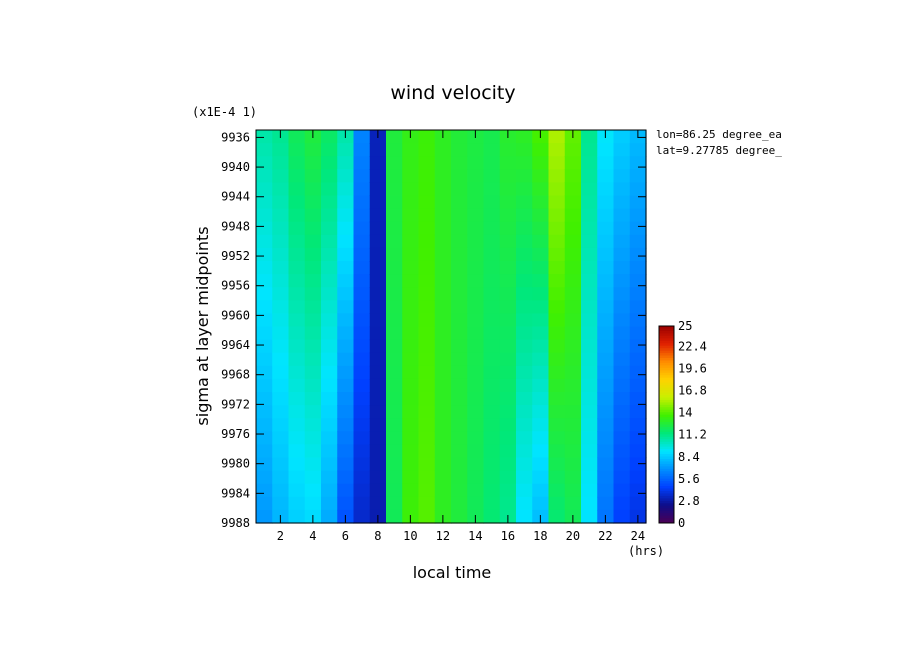 This screenshot has width=904, height=654. I want to click on colorbar: 25 22.4 19.6 16.8 14 11.2 8.4 5.6 2.8 0, so click(682, 424).